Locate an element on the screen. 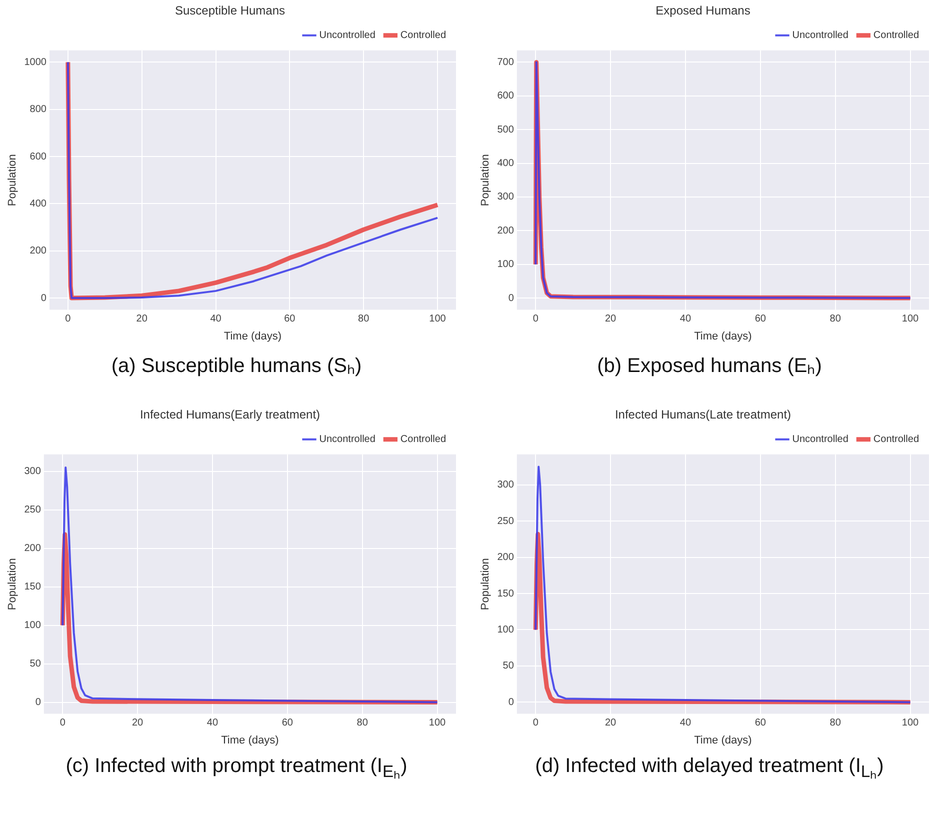  chart-title: Infected Humans(Early treatment) is located at coordinates (230, 415).